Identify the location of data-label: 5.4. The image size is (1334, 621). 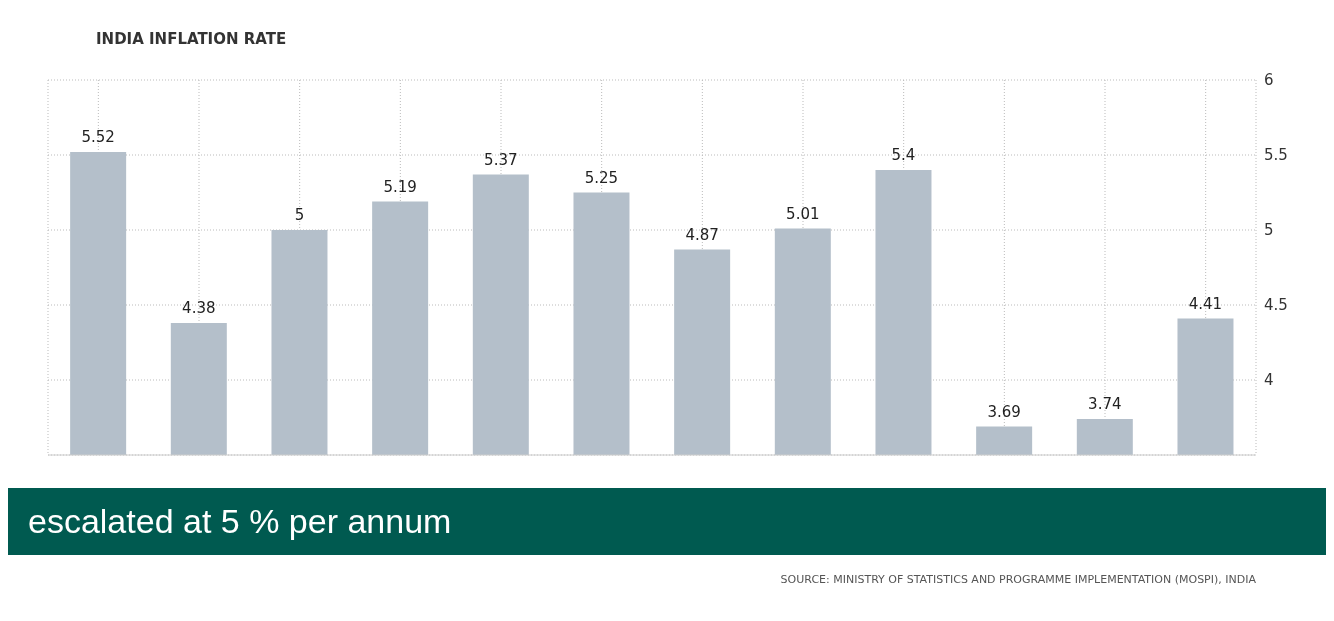
(903, 155).